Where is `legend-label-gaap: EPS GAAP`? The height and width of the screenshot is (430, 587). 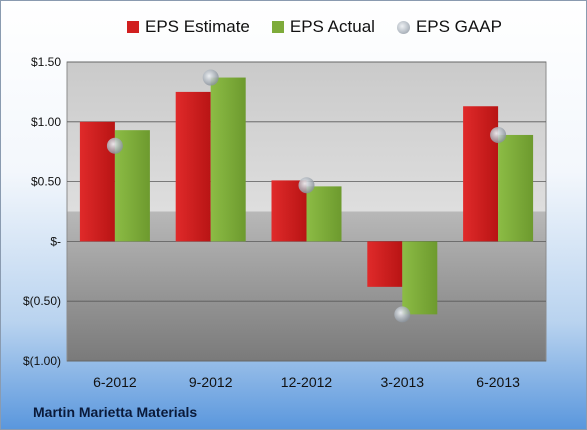
legend-label-gaap: EPS GAAP is located at coordinates (458, 26).